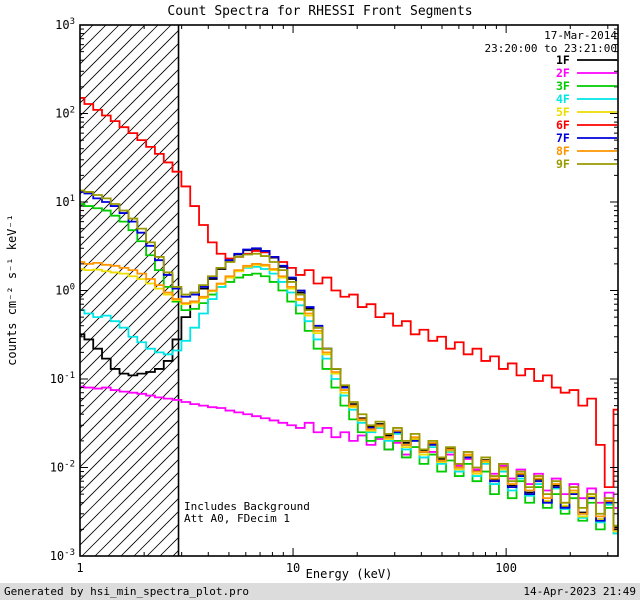 The image size is (640, 600). Describe the element at coordinates (65, 24) in the screenshot. I see `y-tick-label: 103` at that location.